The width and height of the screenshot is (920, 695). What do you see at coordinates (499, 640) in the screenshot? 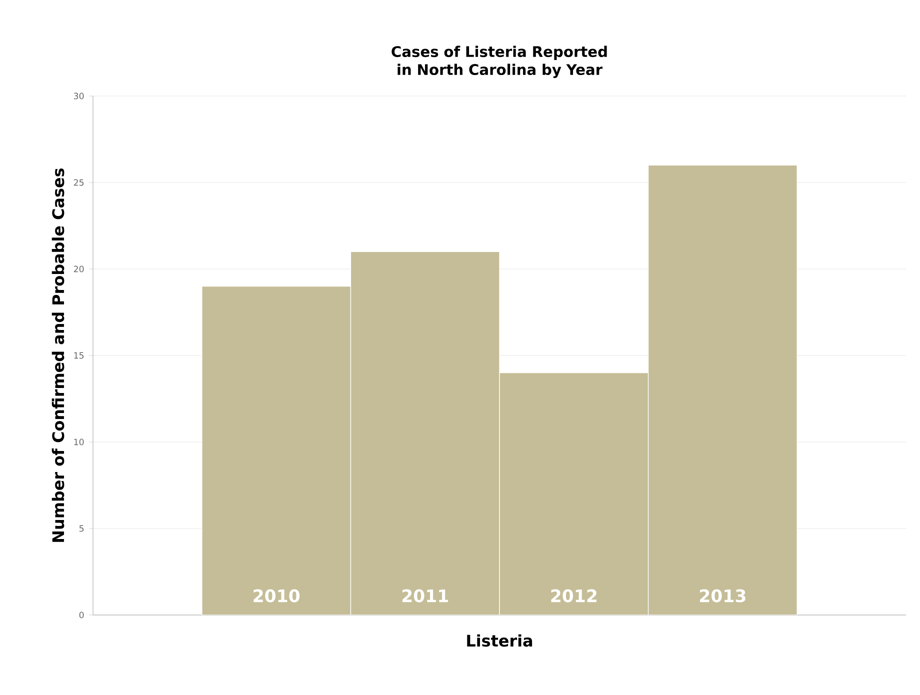
I see `x-tick-label: Listeria` at bounding box center [499, 640].